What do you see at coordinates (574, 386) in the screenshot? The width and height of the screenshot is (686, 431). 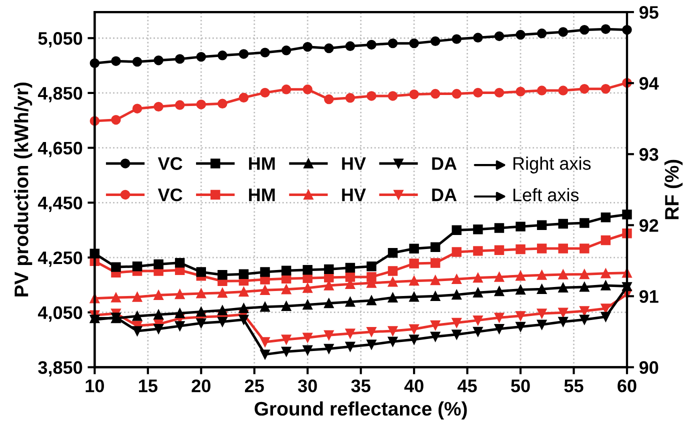 I see `x-tick-label: 55` at bounding box center [574, 386].